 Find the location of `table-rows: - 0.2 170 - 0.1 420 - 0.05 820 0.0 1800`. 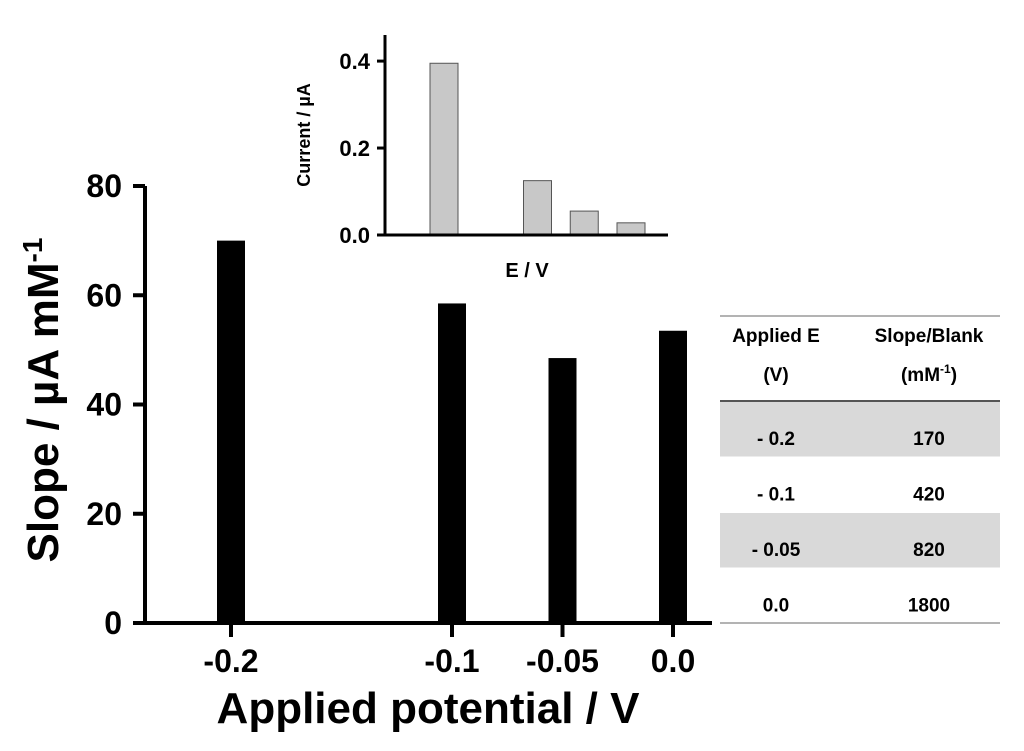

table-rows: - 0.2 170 - 0.1 420 - 0.05 820 0.0 1800 is located at coordinates (860, 509).